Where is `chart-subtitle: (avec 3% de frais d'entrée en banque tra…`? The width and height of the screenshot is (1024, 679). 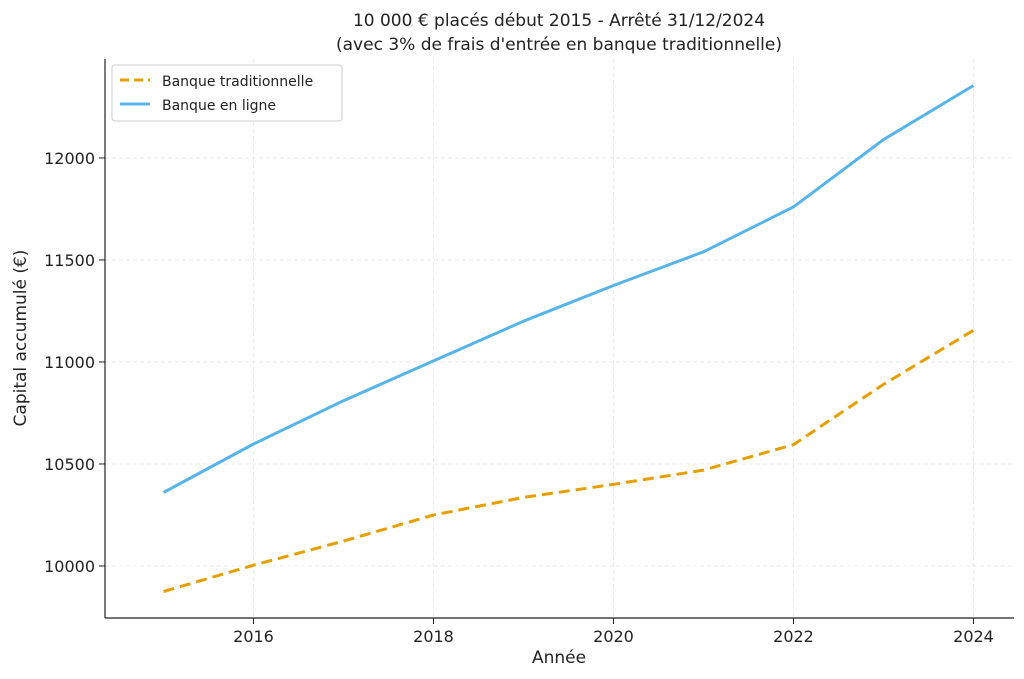
chart-subtitle: (avec 3% de frais d'entrée en banque tra… is located at coordinates (559, 45).